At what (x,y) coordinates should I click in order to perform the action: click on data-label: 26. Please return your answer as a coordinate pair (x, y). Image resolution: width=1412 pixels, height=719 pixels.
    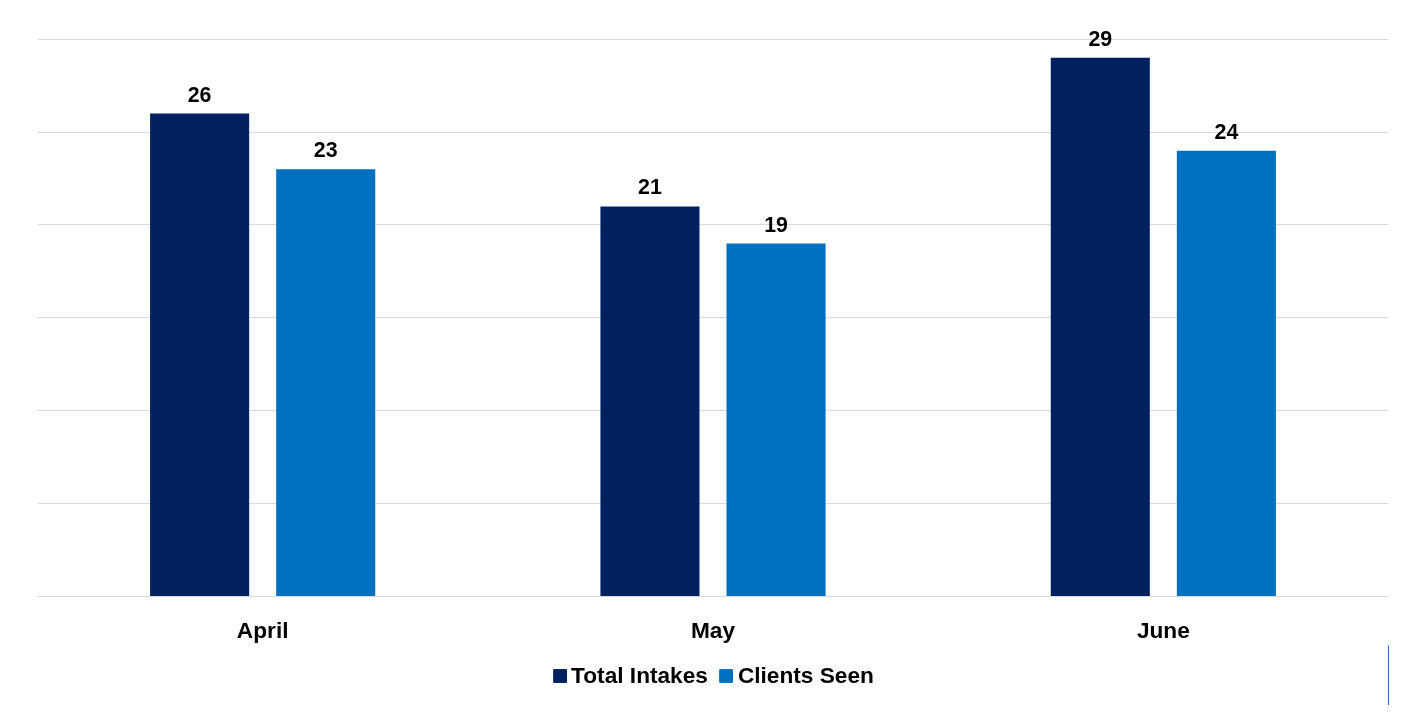
    Looking at the image, I should click on (199, 94).